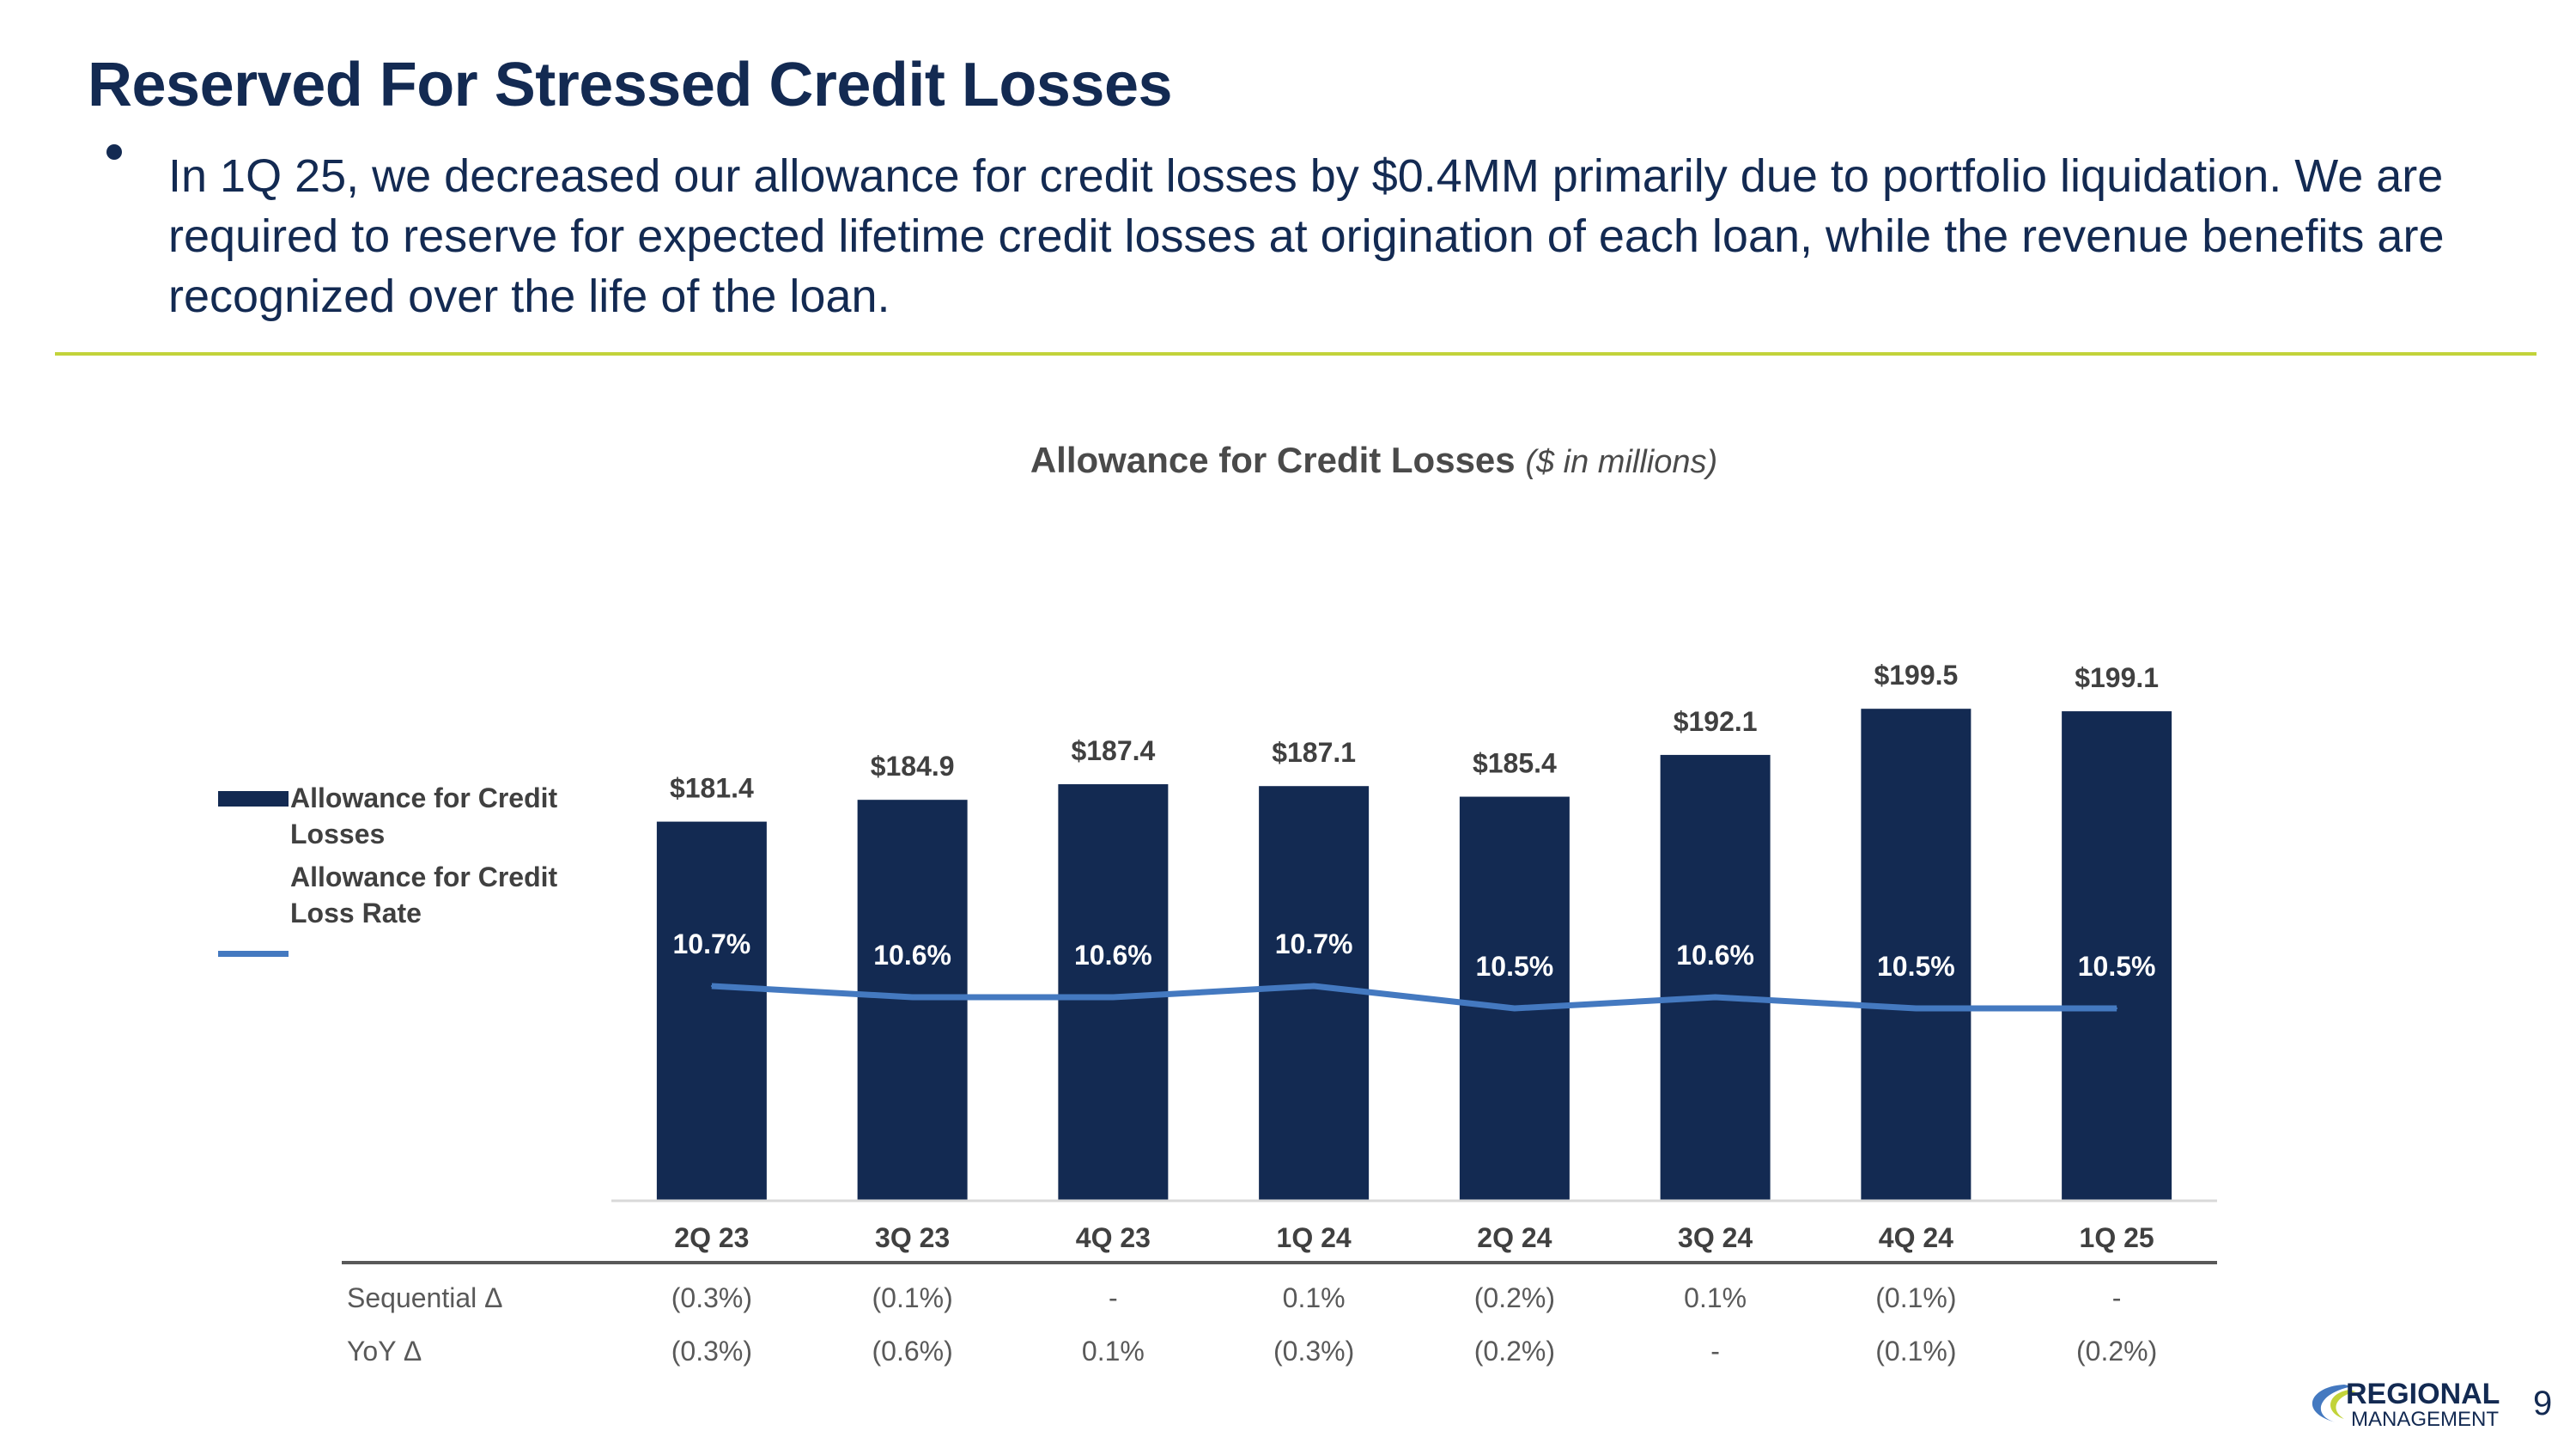 This screenshot has height=1449, width=2576. I want to click on accent-divider, so click(1296, 354).